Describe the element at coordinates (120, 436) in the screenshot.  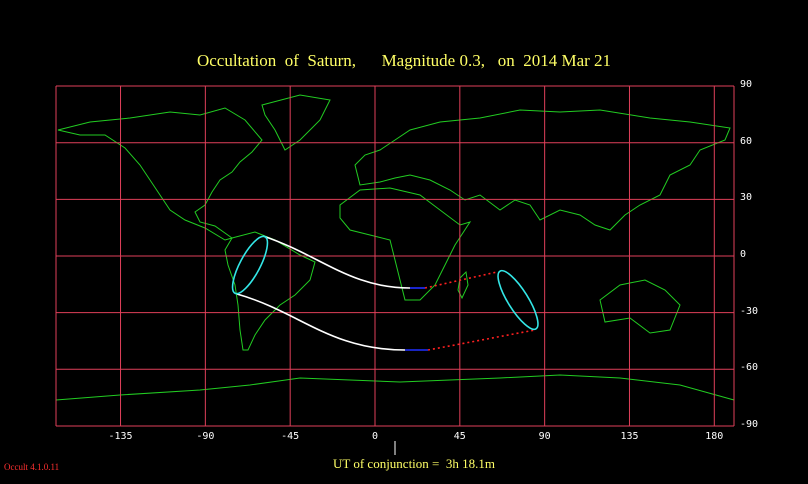
I see `lon-label: -135` at that location.